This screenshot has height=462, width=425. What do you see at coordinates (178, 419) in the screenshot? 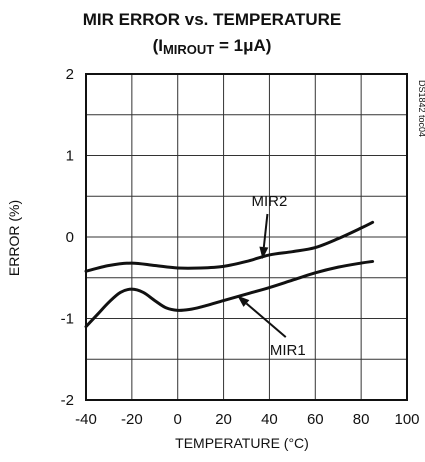
I see `x-tick-label: 0` at bounding box center [178, 419].